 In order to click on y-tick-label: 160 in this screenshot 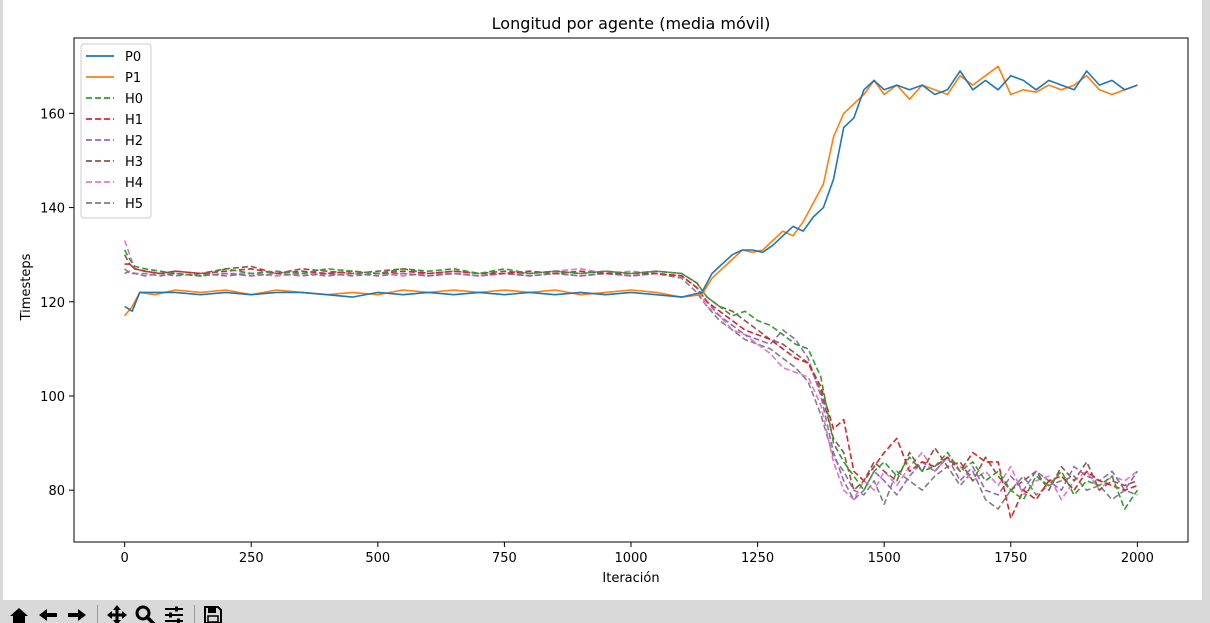, I will do `click(52, 114)`.